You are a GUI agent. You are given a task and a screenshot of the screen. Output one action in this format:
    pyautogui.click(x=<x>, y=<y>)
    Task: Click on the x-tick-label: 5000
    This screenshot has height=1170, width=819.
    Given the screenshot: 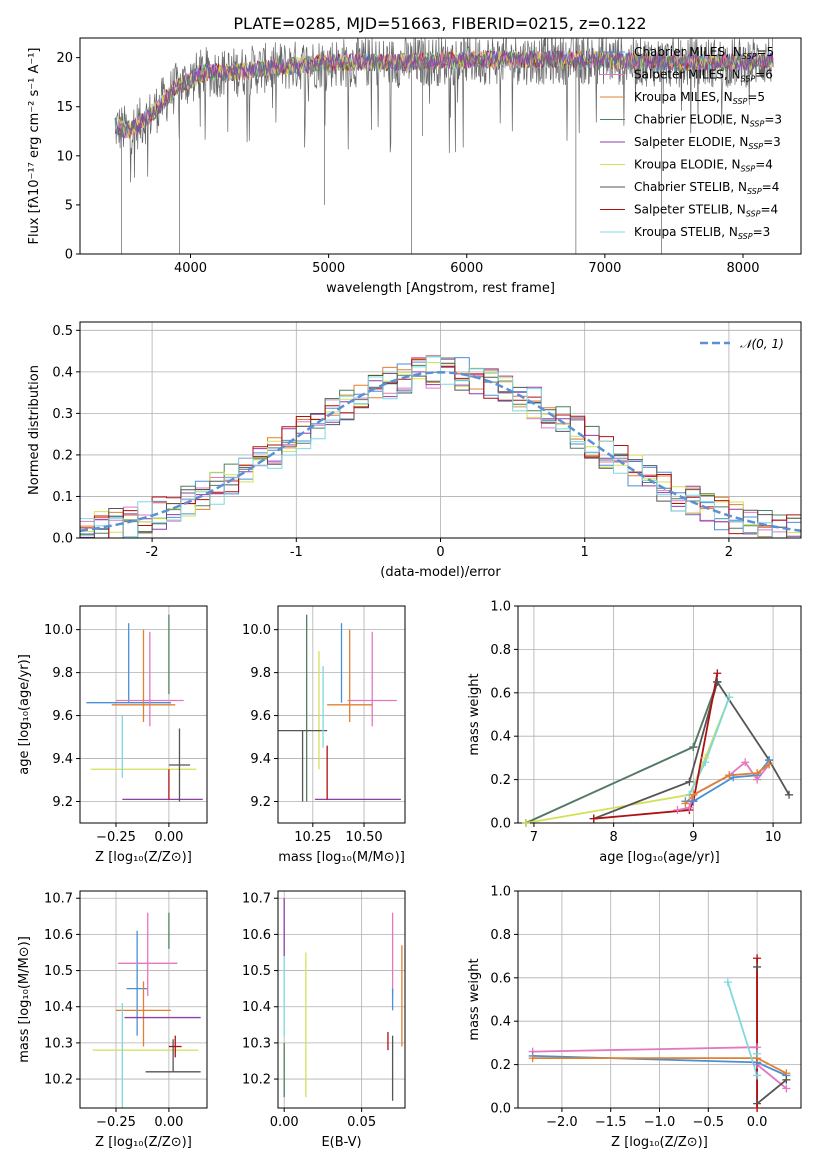 What is the action you would take?
    pyautogui.click(x=328, y=268)
    